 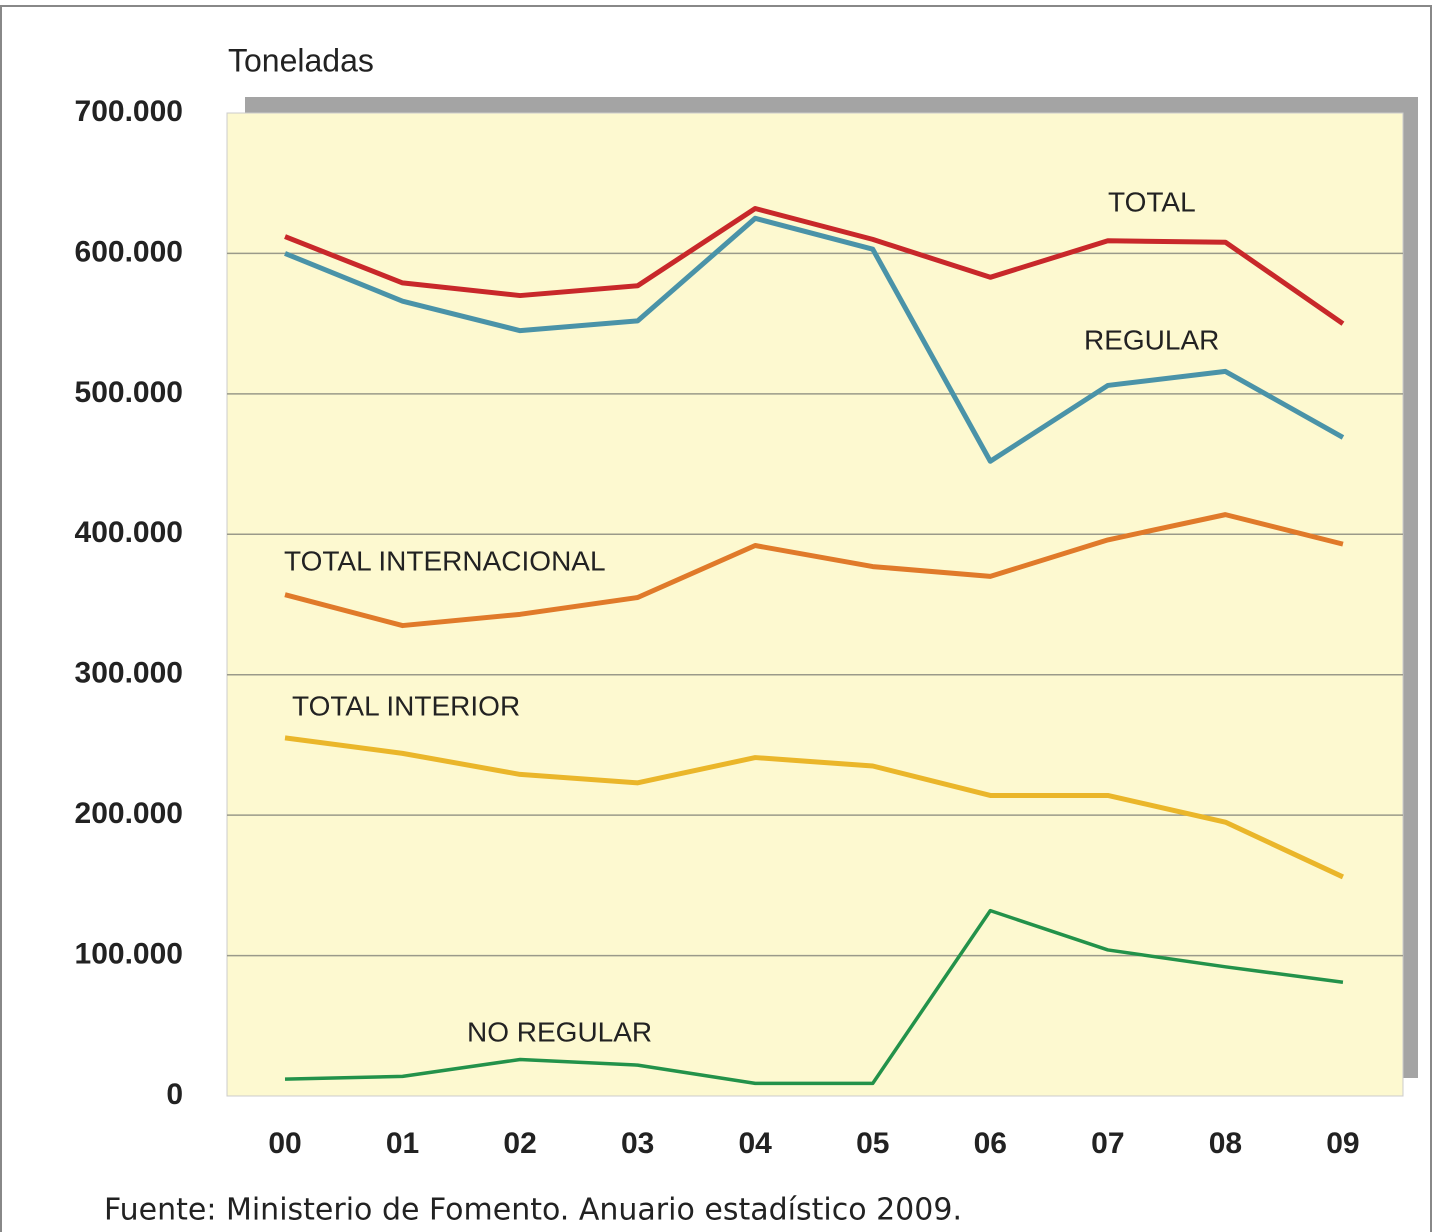 What do you see at coordinates (129, 813) in the screenshot?
I see `y-tick-label: 200.000` at bounding box center [129, 813].